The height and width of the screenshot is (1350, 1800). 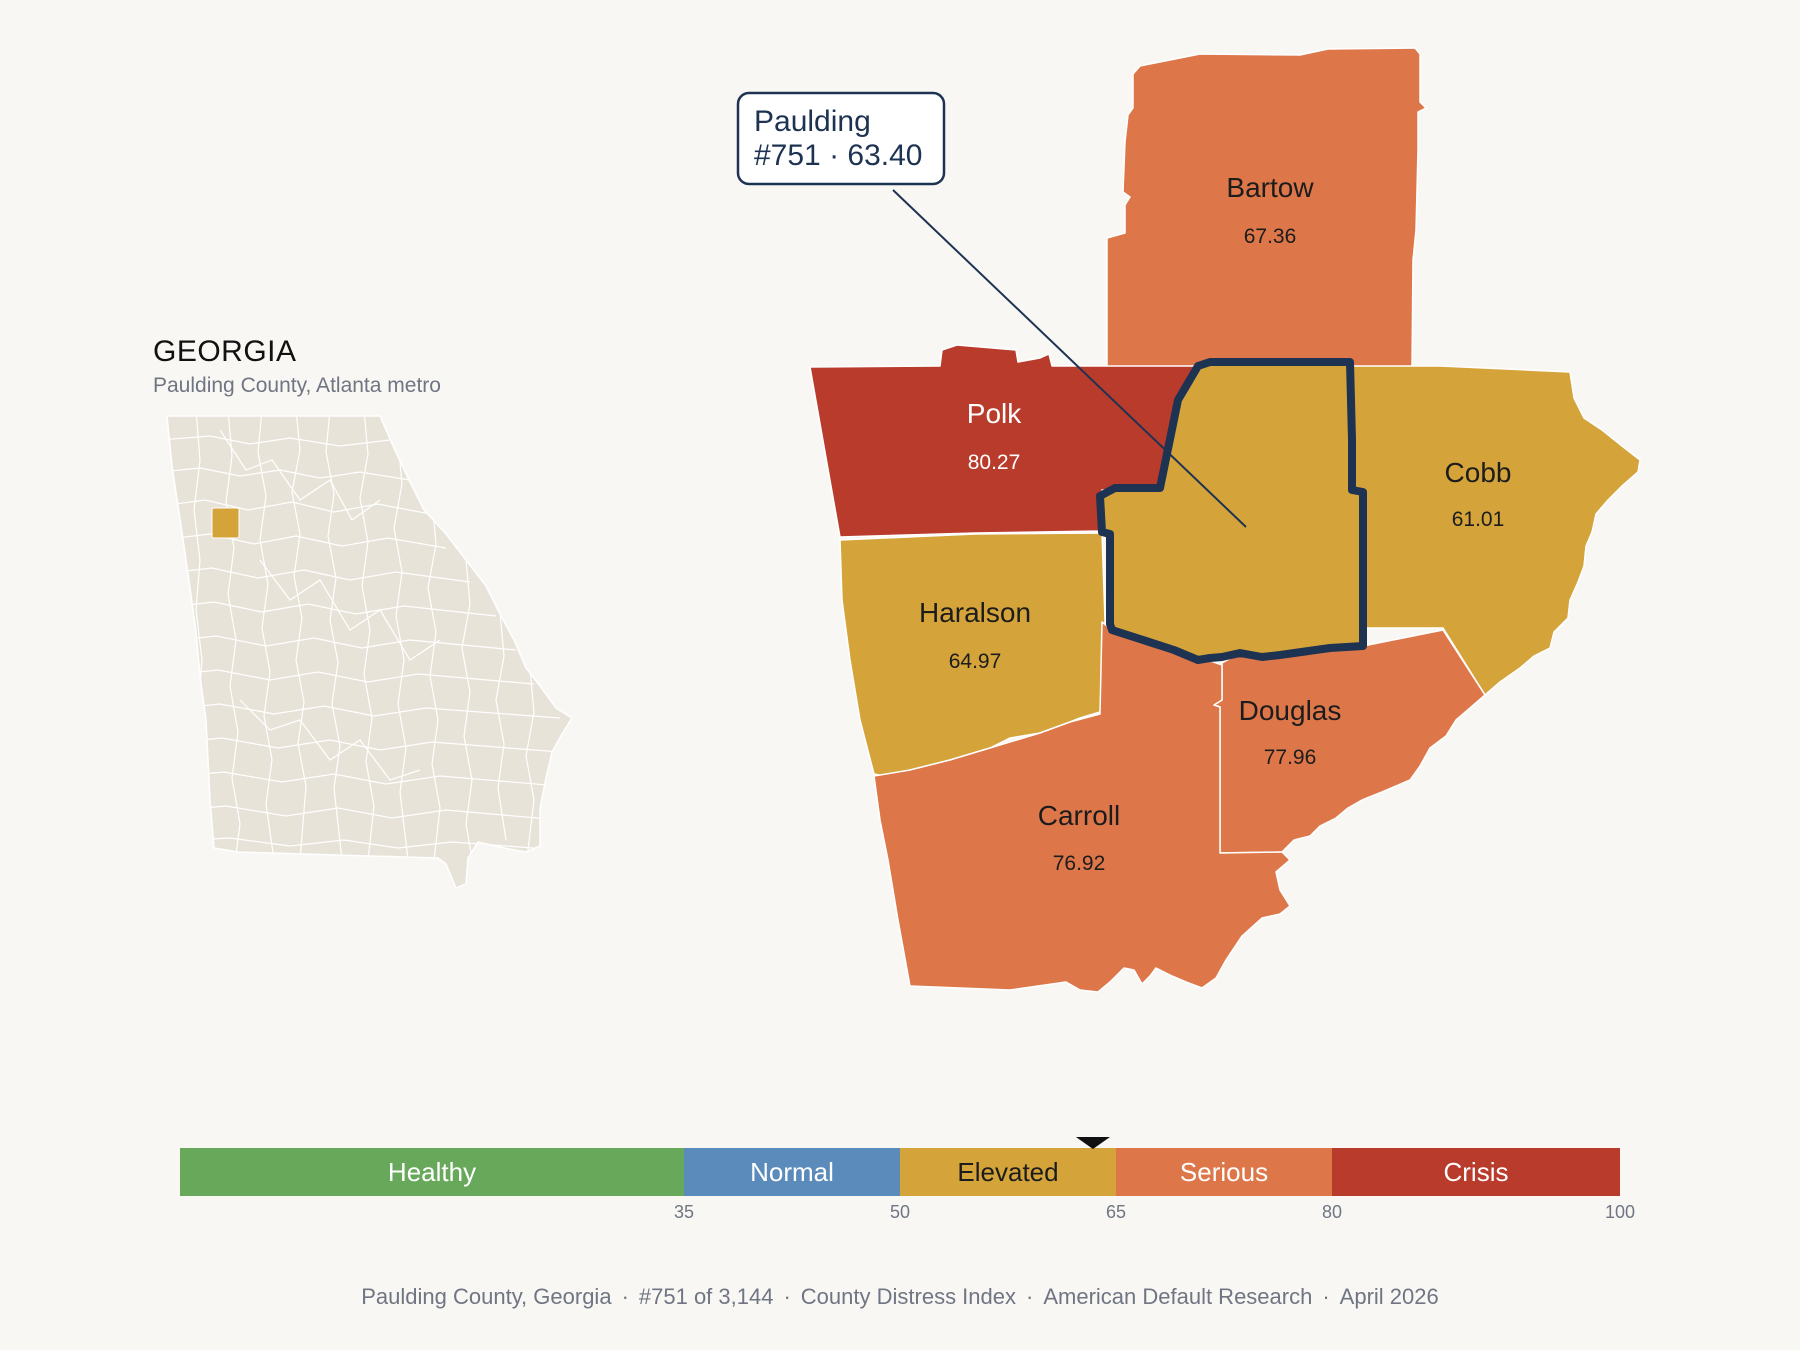 What do you see at coordinates (1270, 187) in the screenshot?
I see `county-label-bartow: Bartow` at bounding box center [1270, 187].